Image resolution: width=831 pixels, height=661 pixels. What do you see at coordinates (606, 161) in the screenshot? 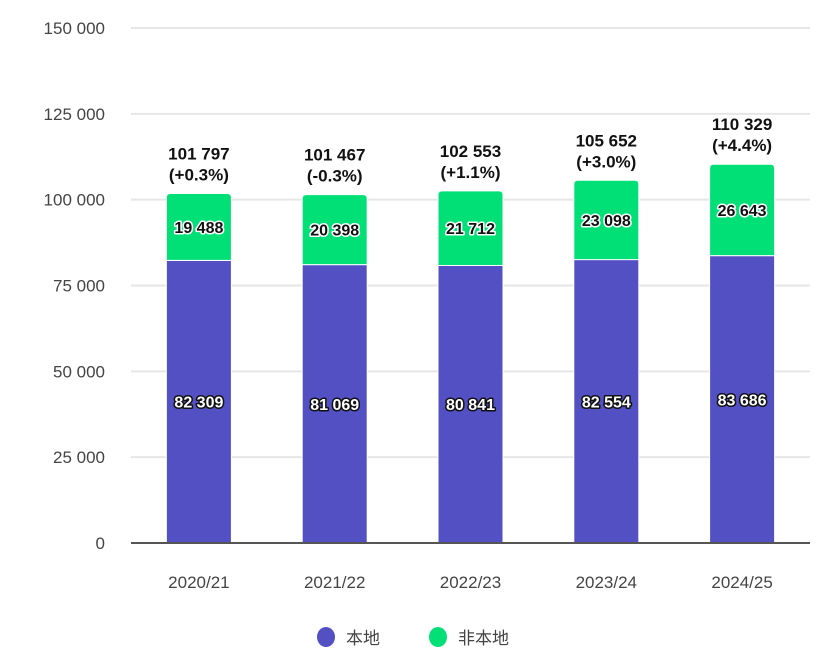
I see `change-label: (+3.0%)` at bounding box center [606, 161].